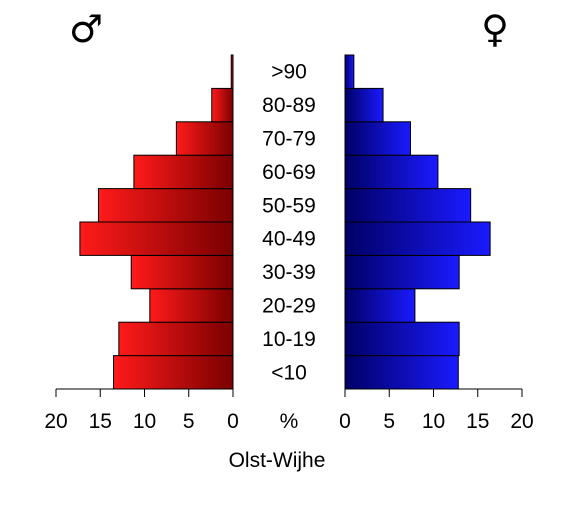 The width and height of the screenshot is (579, 512). What do you see at coordinates (521, 421) in the screenshot?
I see `female-tick-label-20: 20` at bounding box center [521, 421].